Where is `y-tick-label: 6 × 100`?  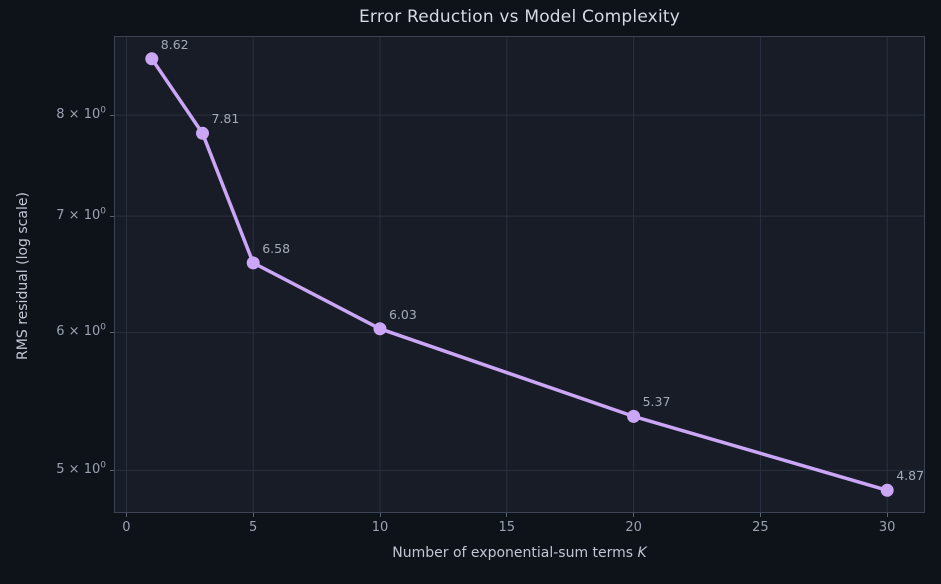
y-tick-label: 6 × 100 is located at coordinates (70, 332).